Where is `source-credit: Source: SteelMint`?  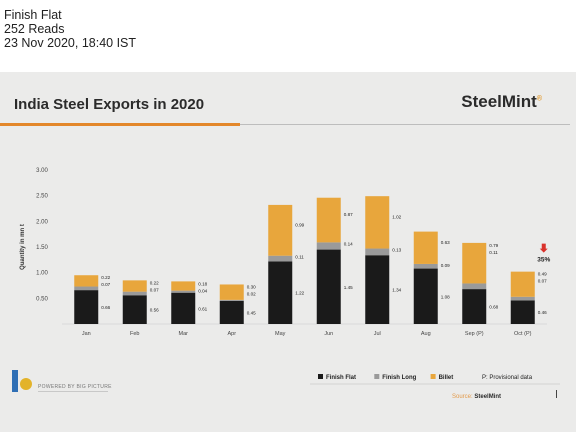
source-credit: Source: SteelMint is located at coordinates (476, 397).